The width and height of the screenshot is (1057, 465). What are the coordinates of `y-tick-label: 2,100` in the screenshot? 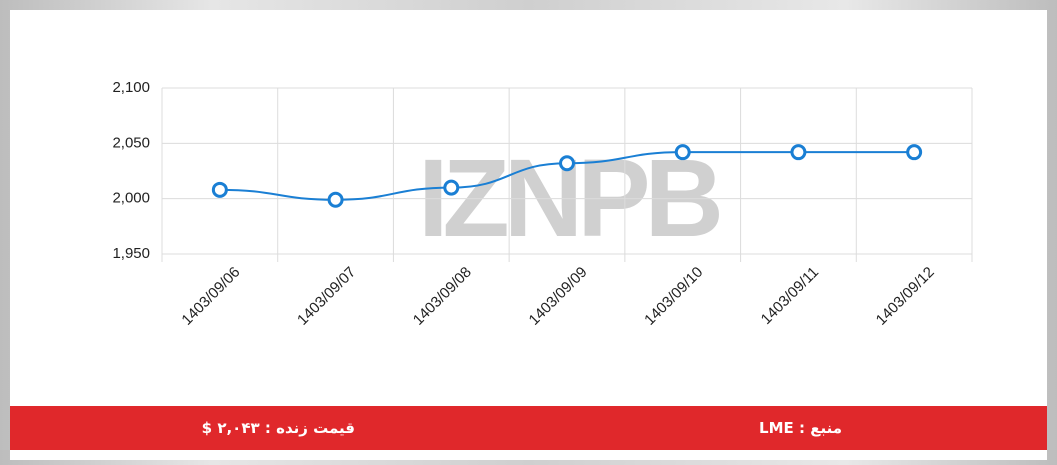 It's located at (131, 87).